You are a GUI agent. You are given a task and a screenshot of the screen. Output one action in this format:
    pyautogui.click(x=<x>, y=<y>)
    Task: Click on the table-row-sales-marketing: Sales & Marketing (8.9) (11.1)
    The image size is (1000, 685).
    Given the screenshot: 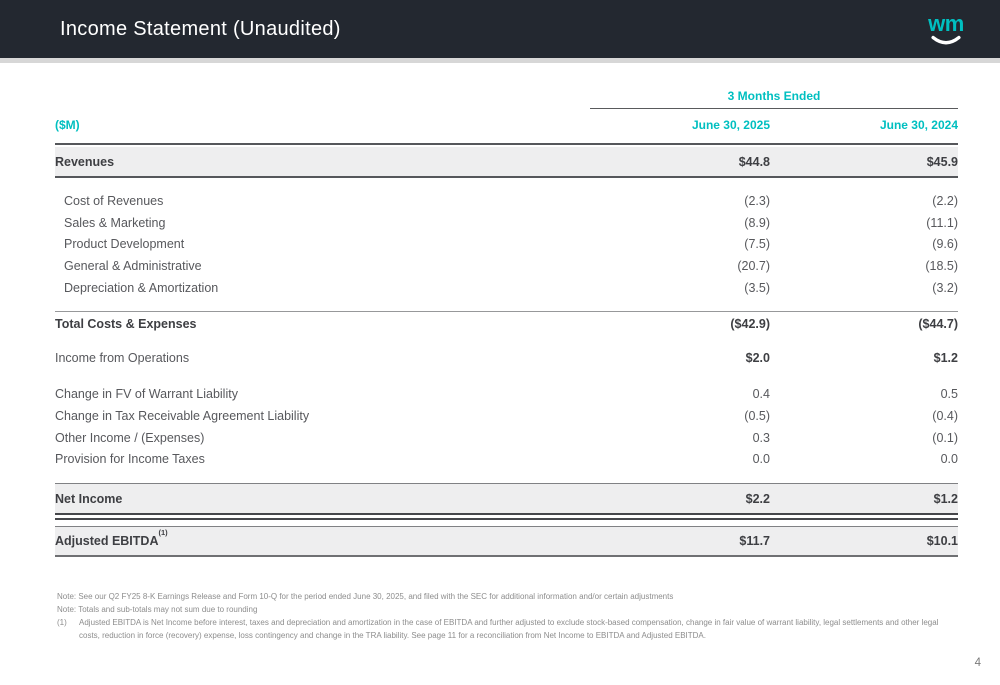 What is the action you would take?
    pyautogui.click(x=511, y=222)
    